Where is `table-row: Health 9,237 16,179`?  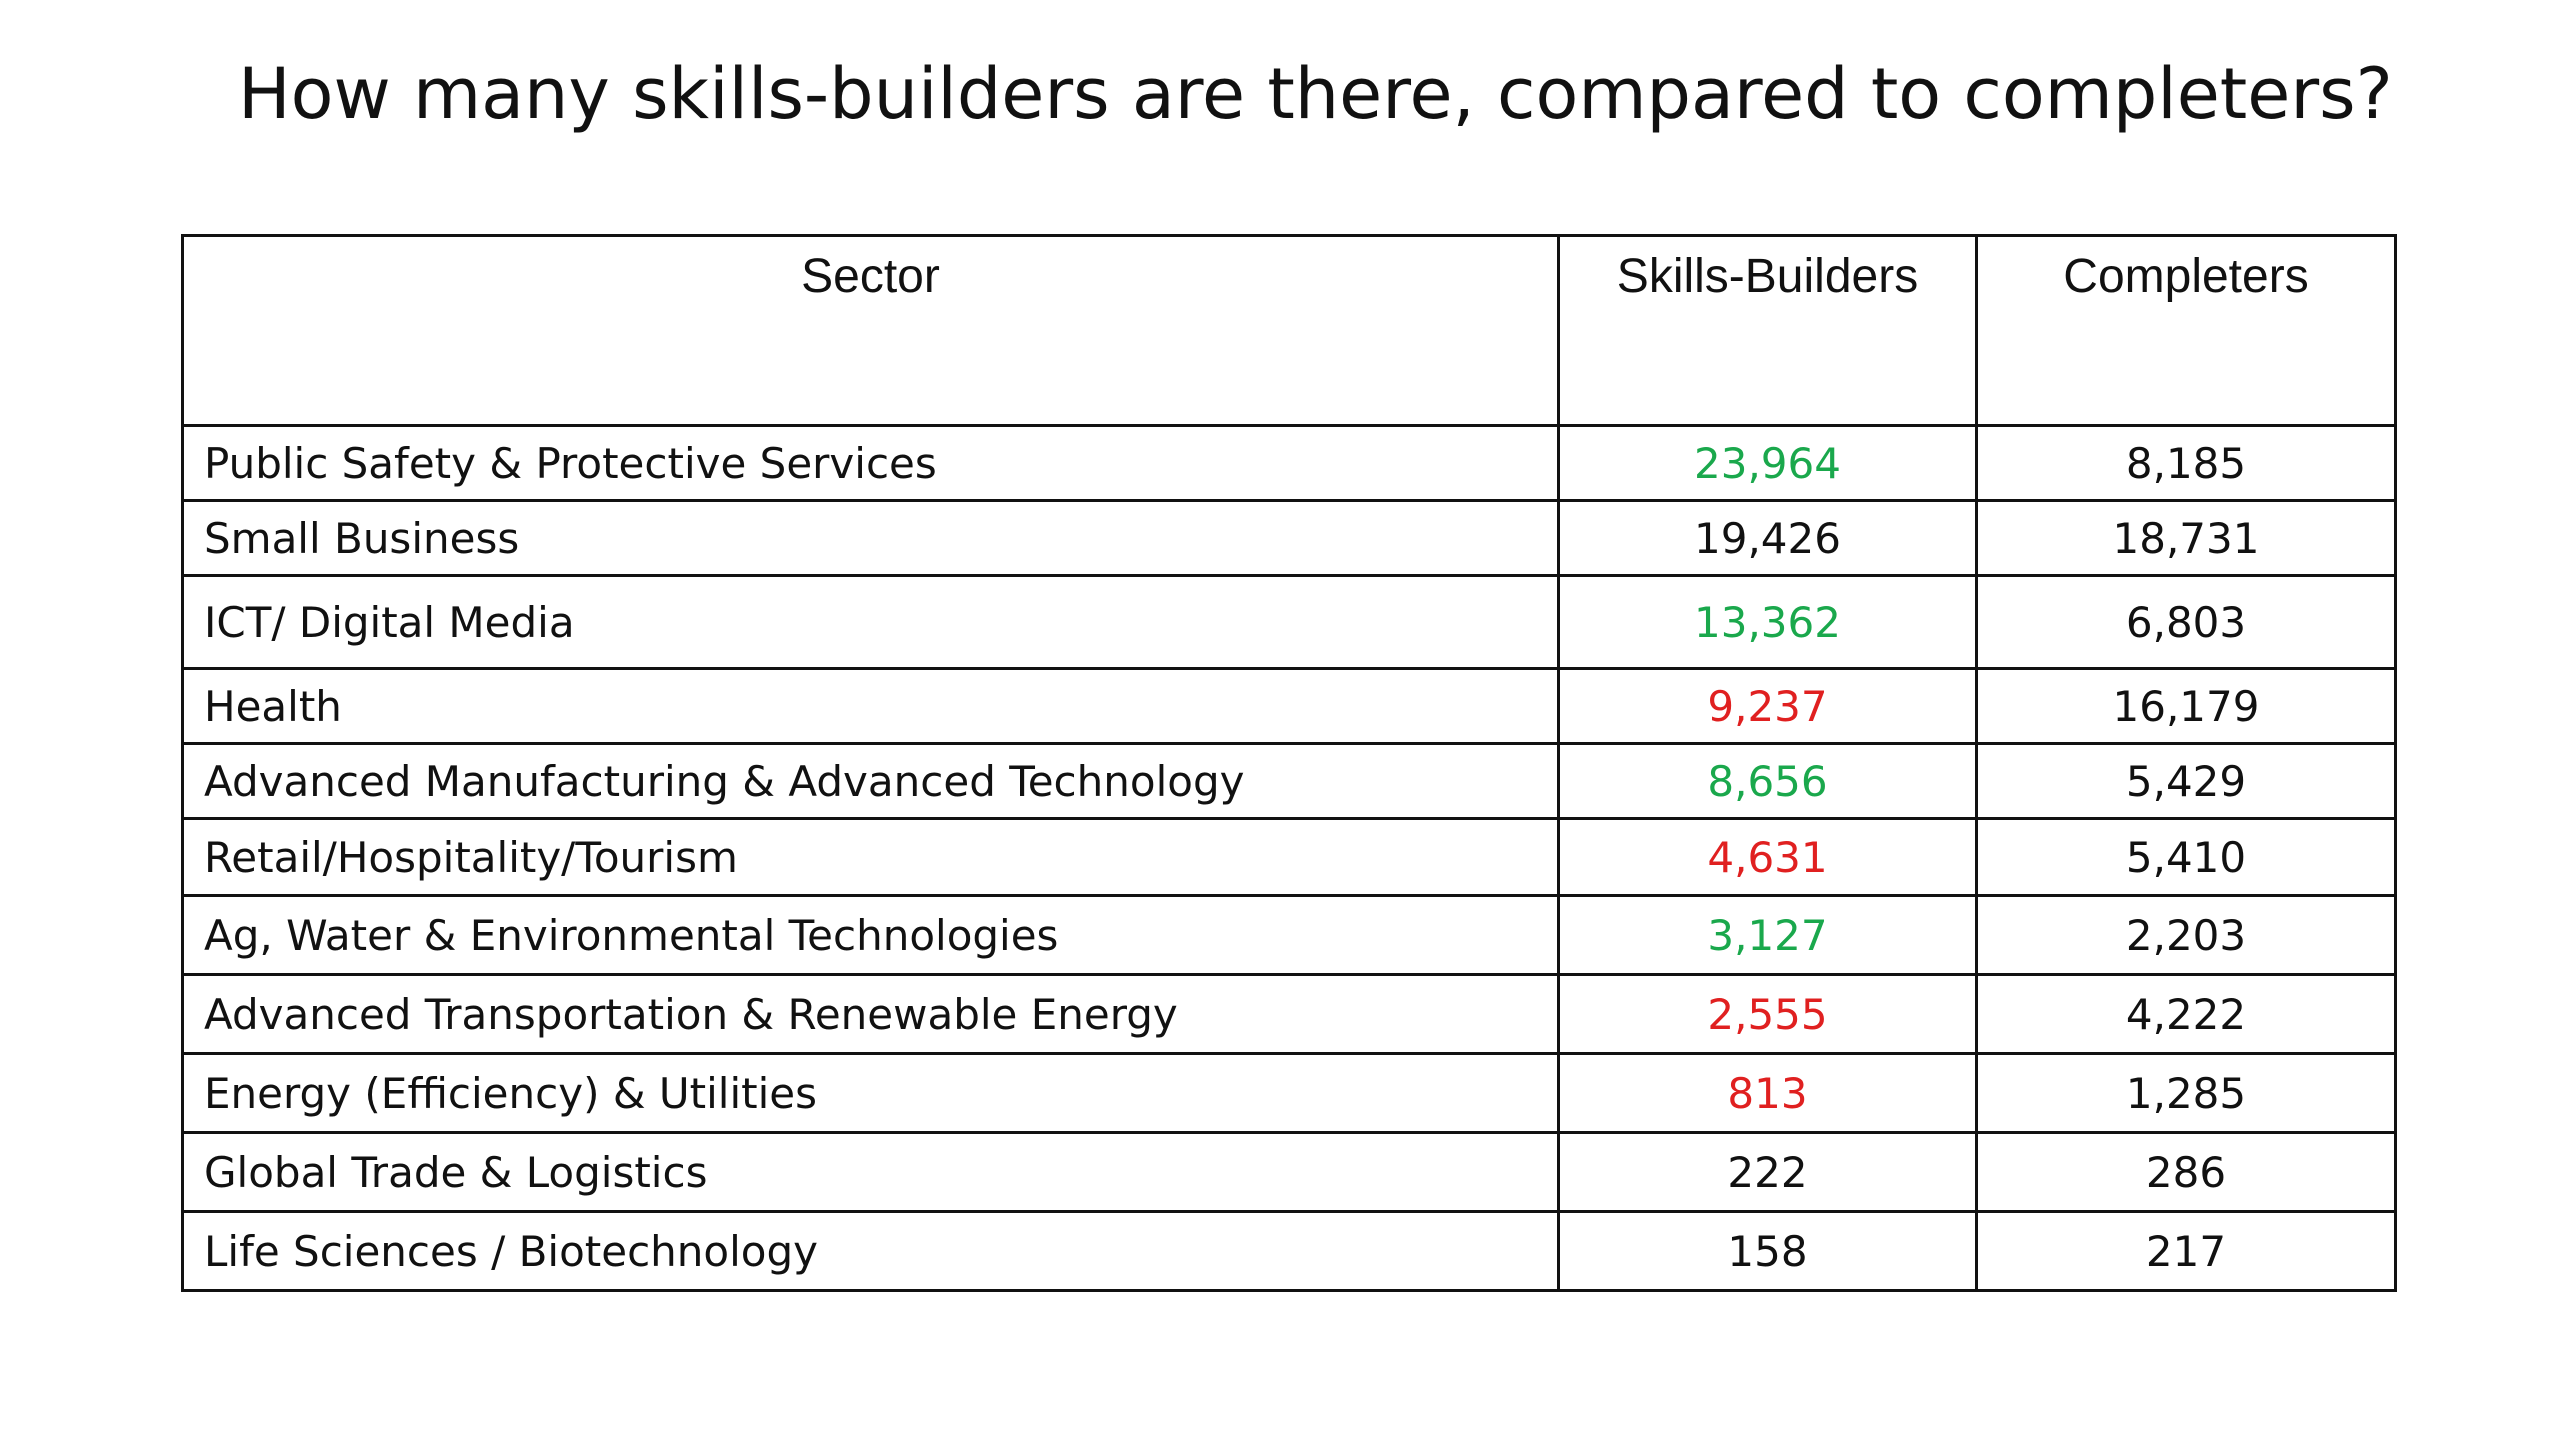 table-row: Health 9,237 16,179 is located at coordinates (1289, 706).